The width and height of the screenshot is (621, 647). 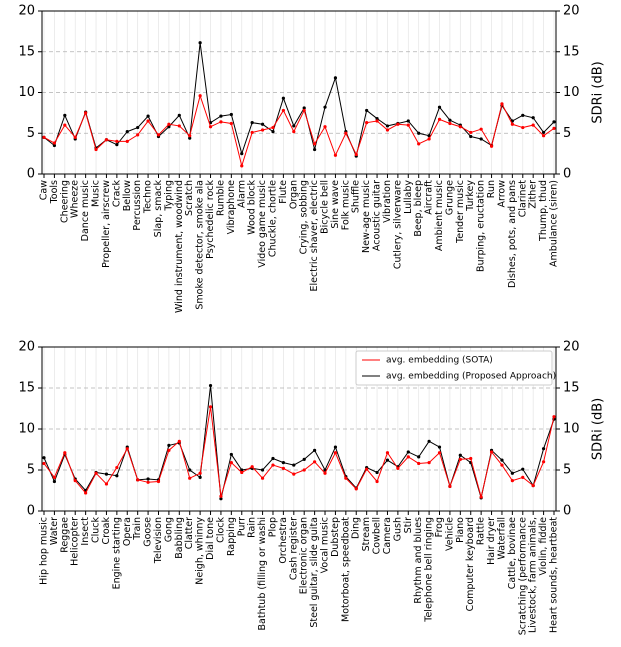 I want to click on x-tick-label: Cash register, so click(x=293, y=548).